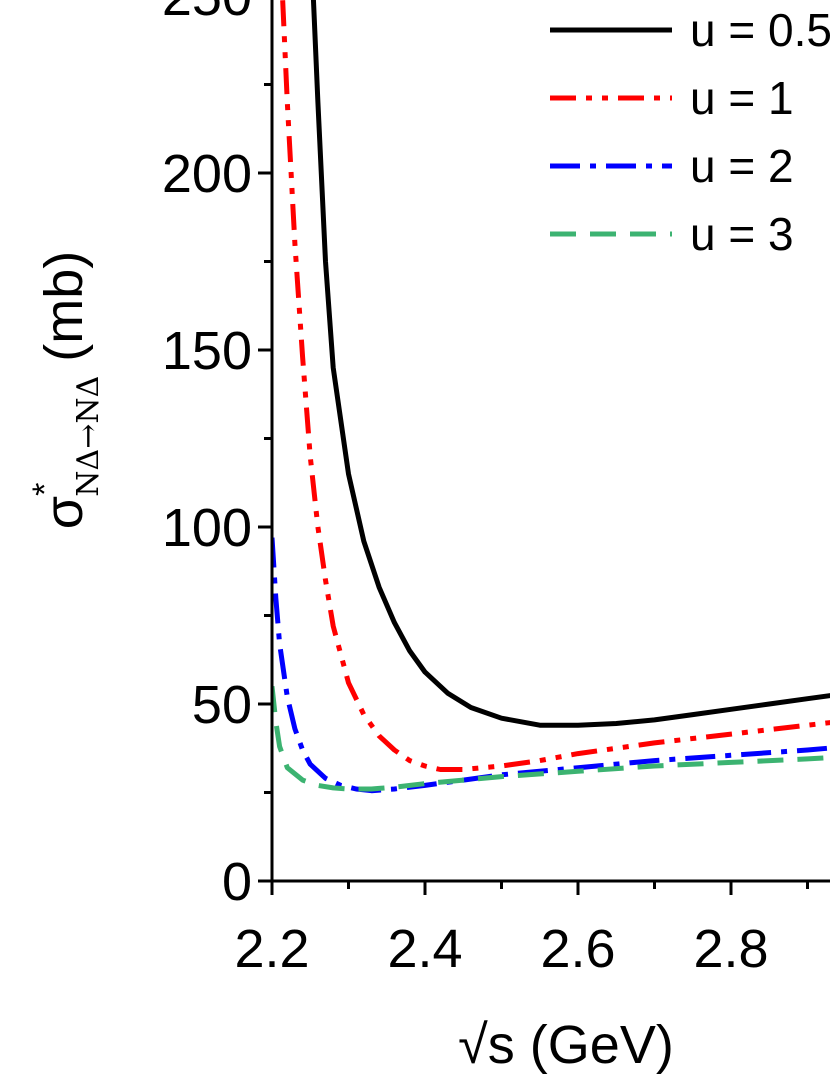  I want to click on y-axis-title-subscript: NΔ→NΔ, so click(88, 436).